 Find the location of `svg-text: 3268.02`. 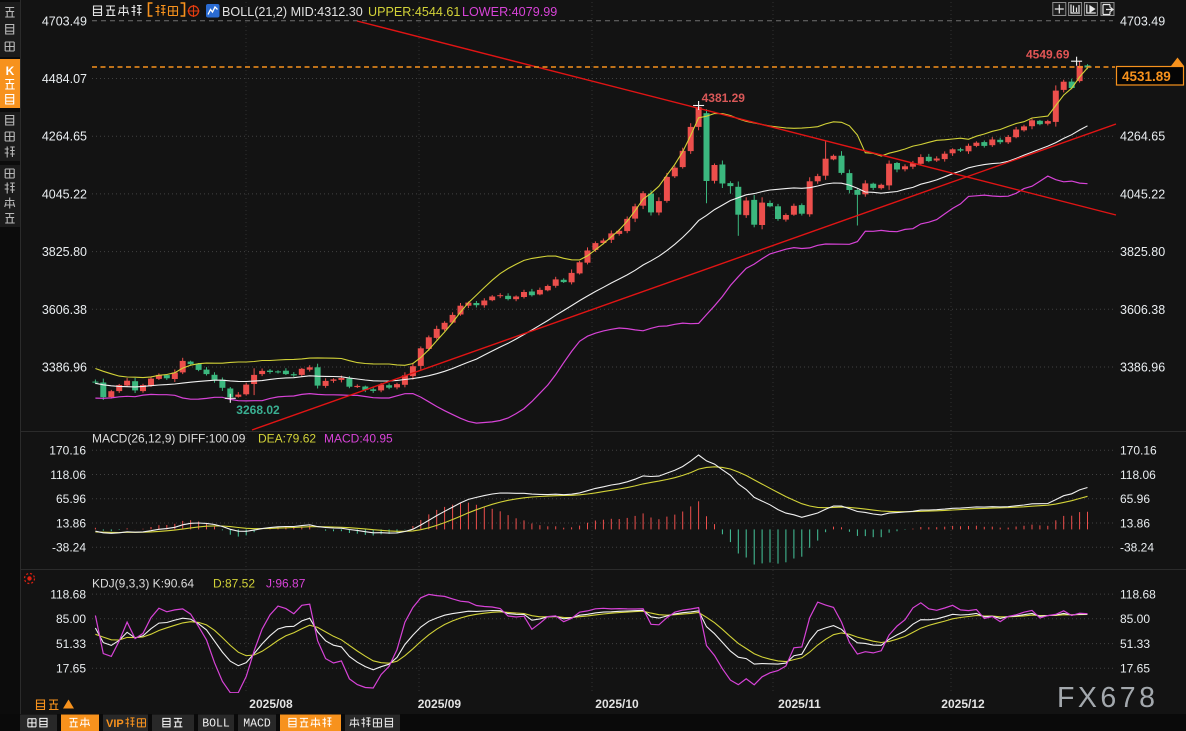

svg-text: 3268.02 is located at coordinates (258, 410).